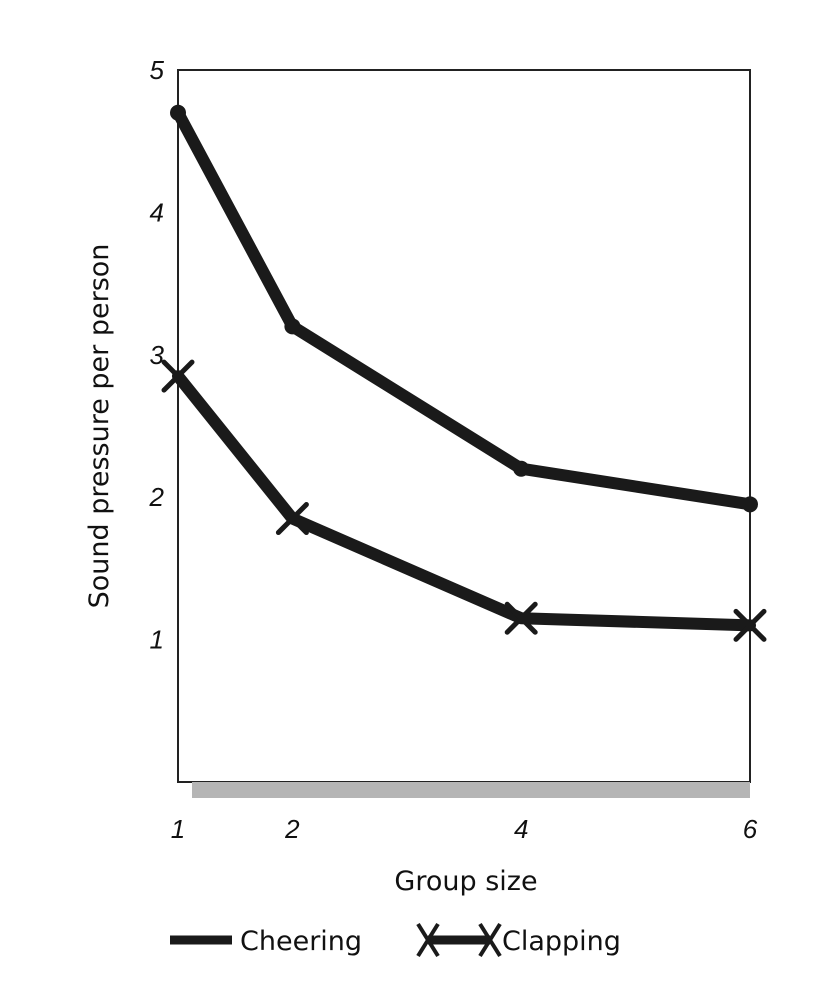 The width and height of the screenshot is (840, 994). What do you see at coordinates (471, 790) in the screenshot?
I see `x-axis-band` at bounding box center [471, 790].